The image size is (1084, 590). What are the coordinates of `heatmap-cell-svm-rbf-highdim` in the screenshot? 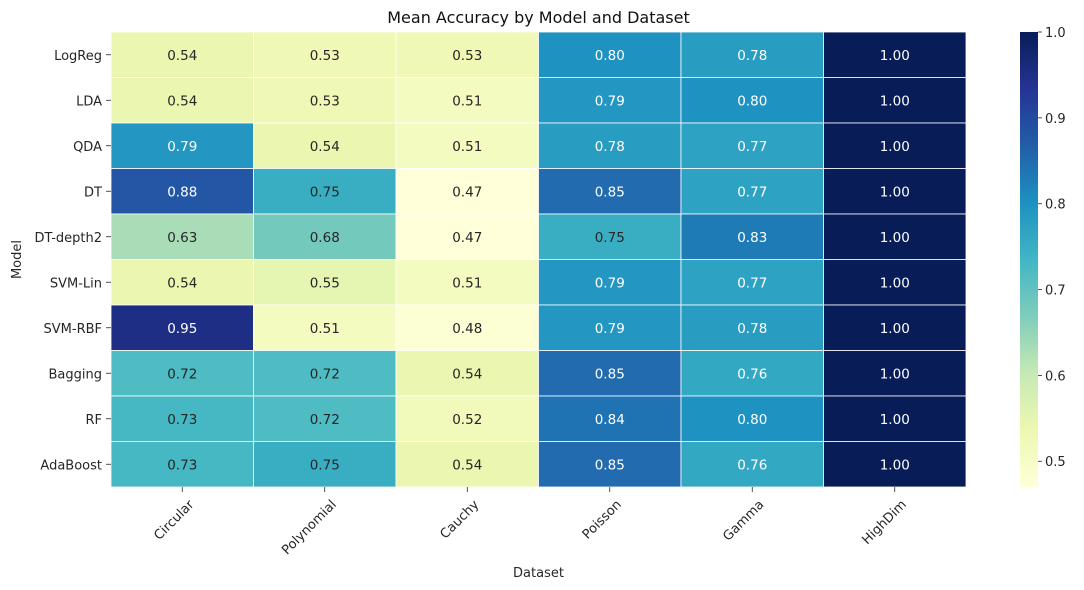 It's located at (895, 327).